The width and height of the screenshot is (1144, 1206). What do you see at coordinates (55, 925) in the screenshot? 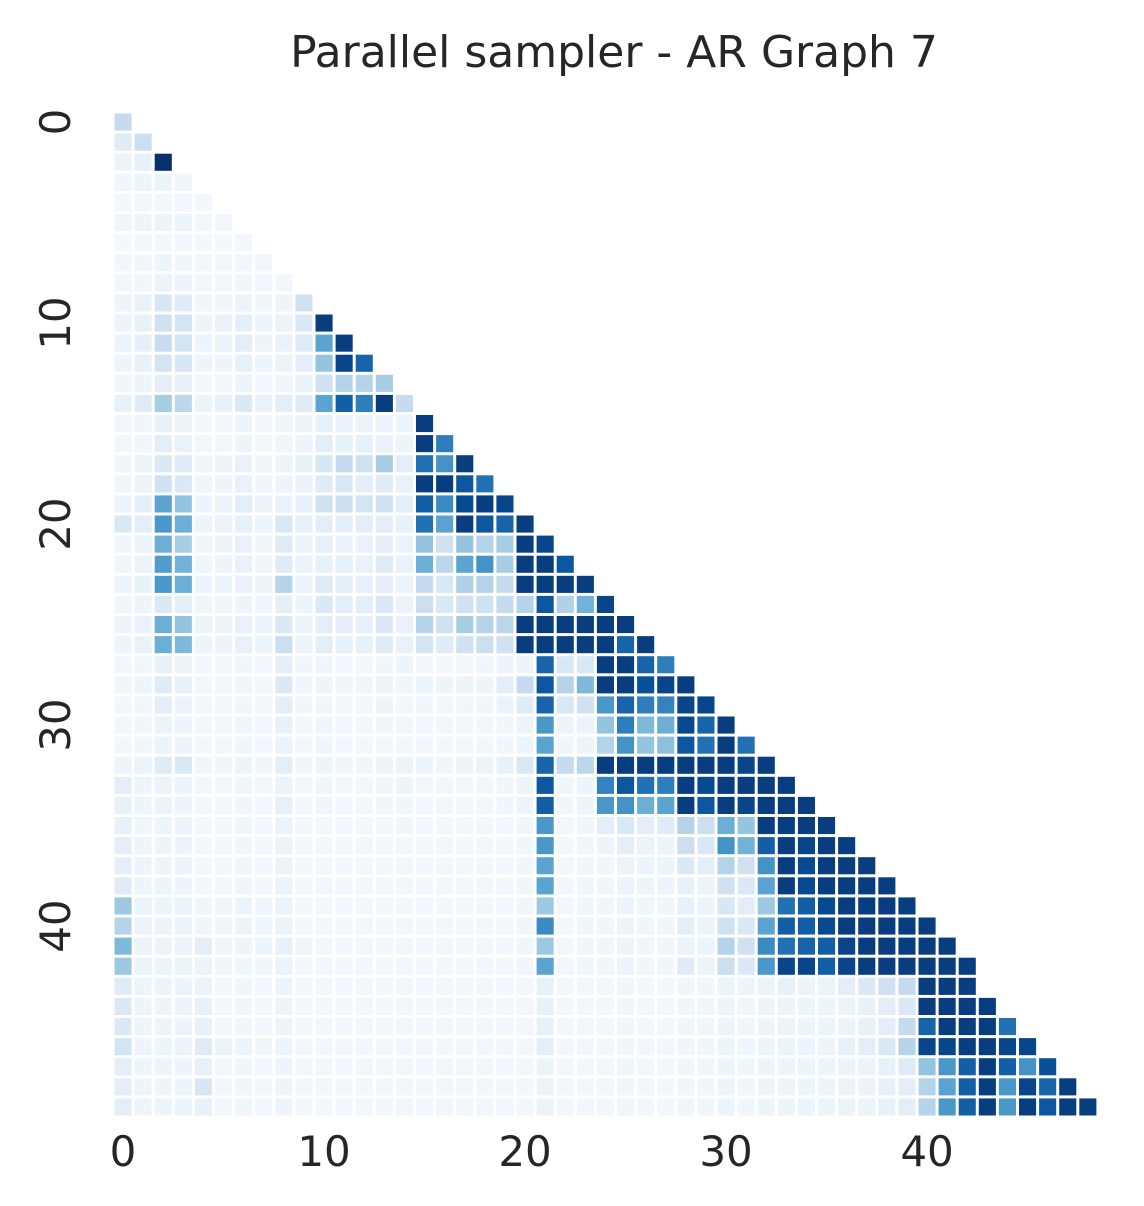
I see `y-tick-label: 40` at bounding box center [55, 925].